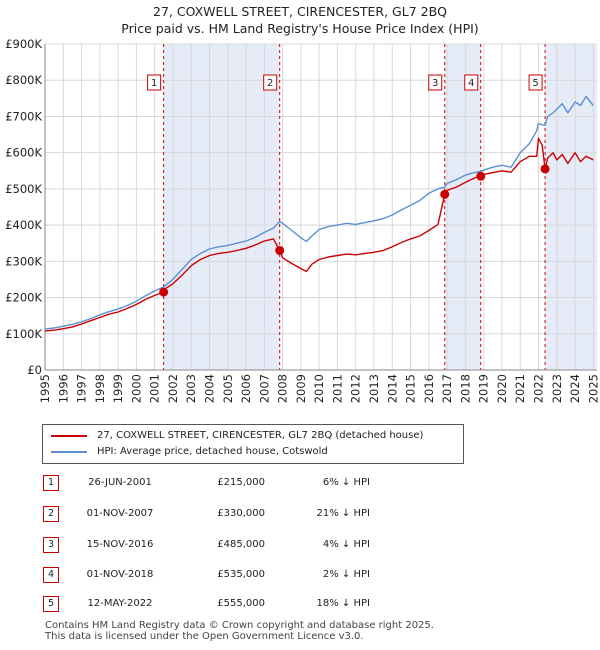 The width and height of the screenshot is (600, 650). I want to click on transaction-price: £485,000, so click(241, 544).